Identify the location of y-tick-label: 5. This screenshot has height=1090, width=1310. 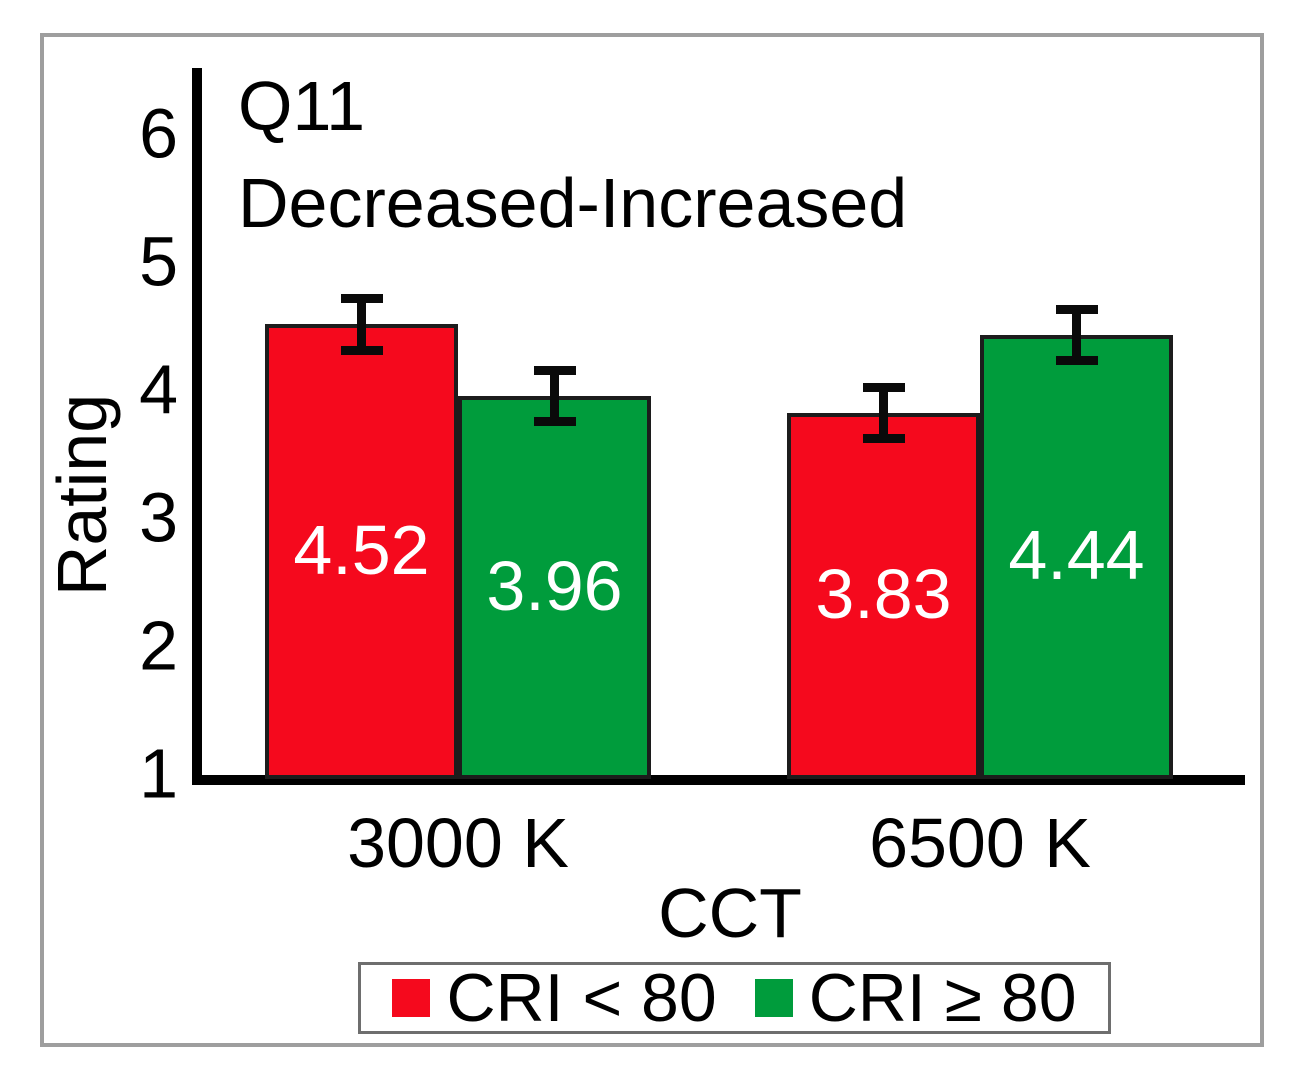
(158, 261).